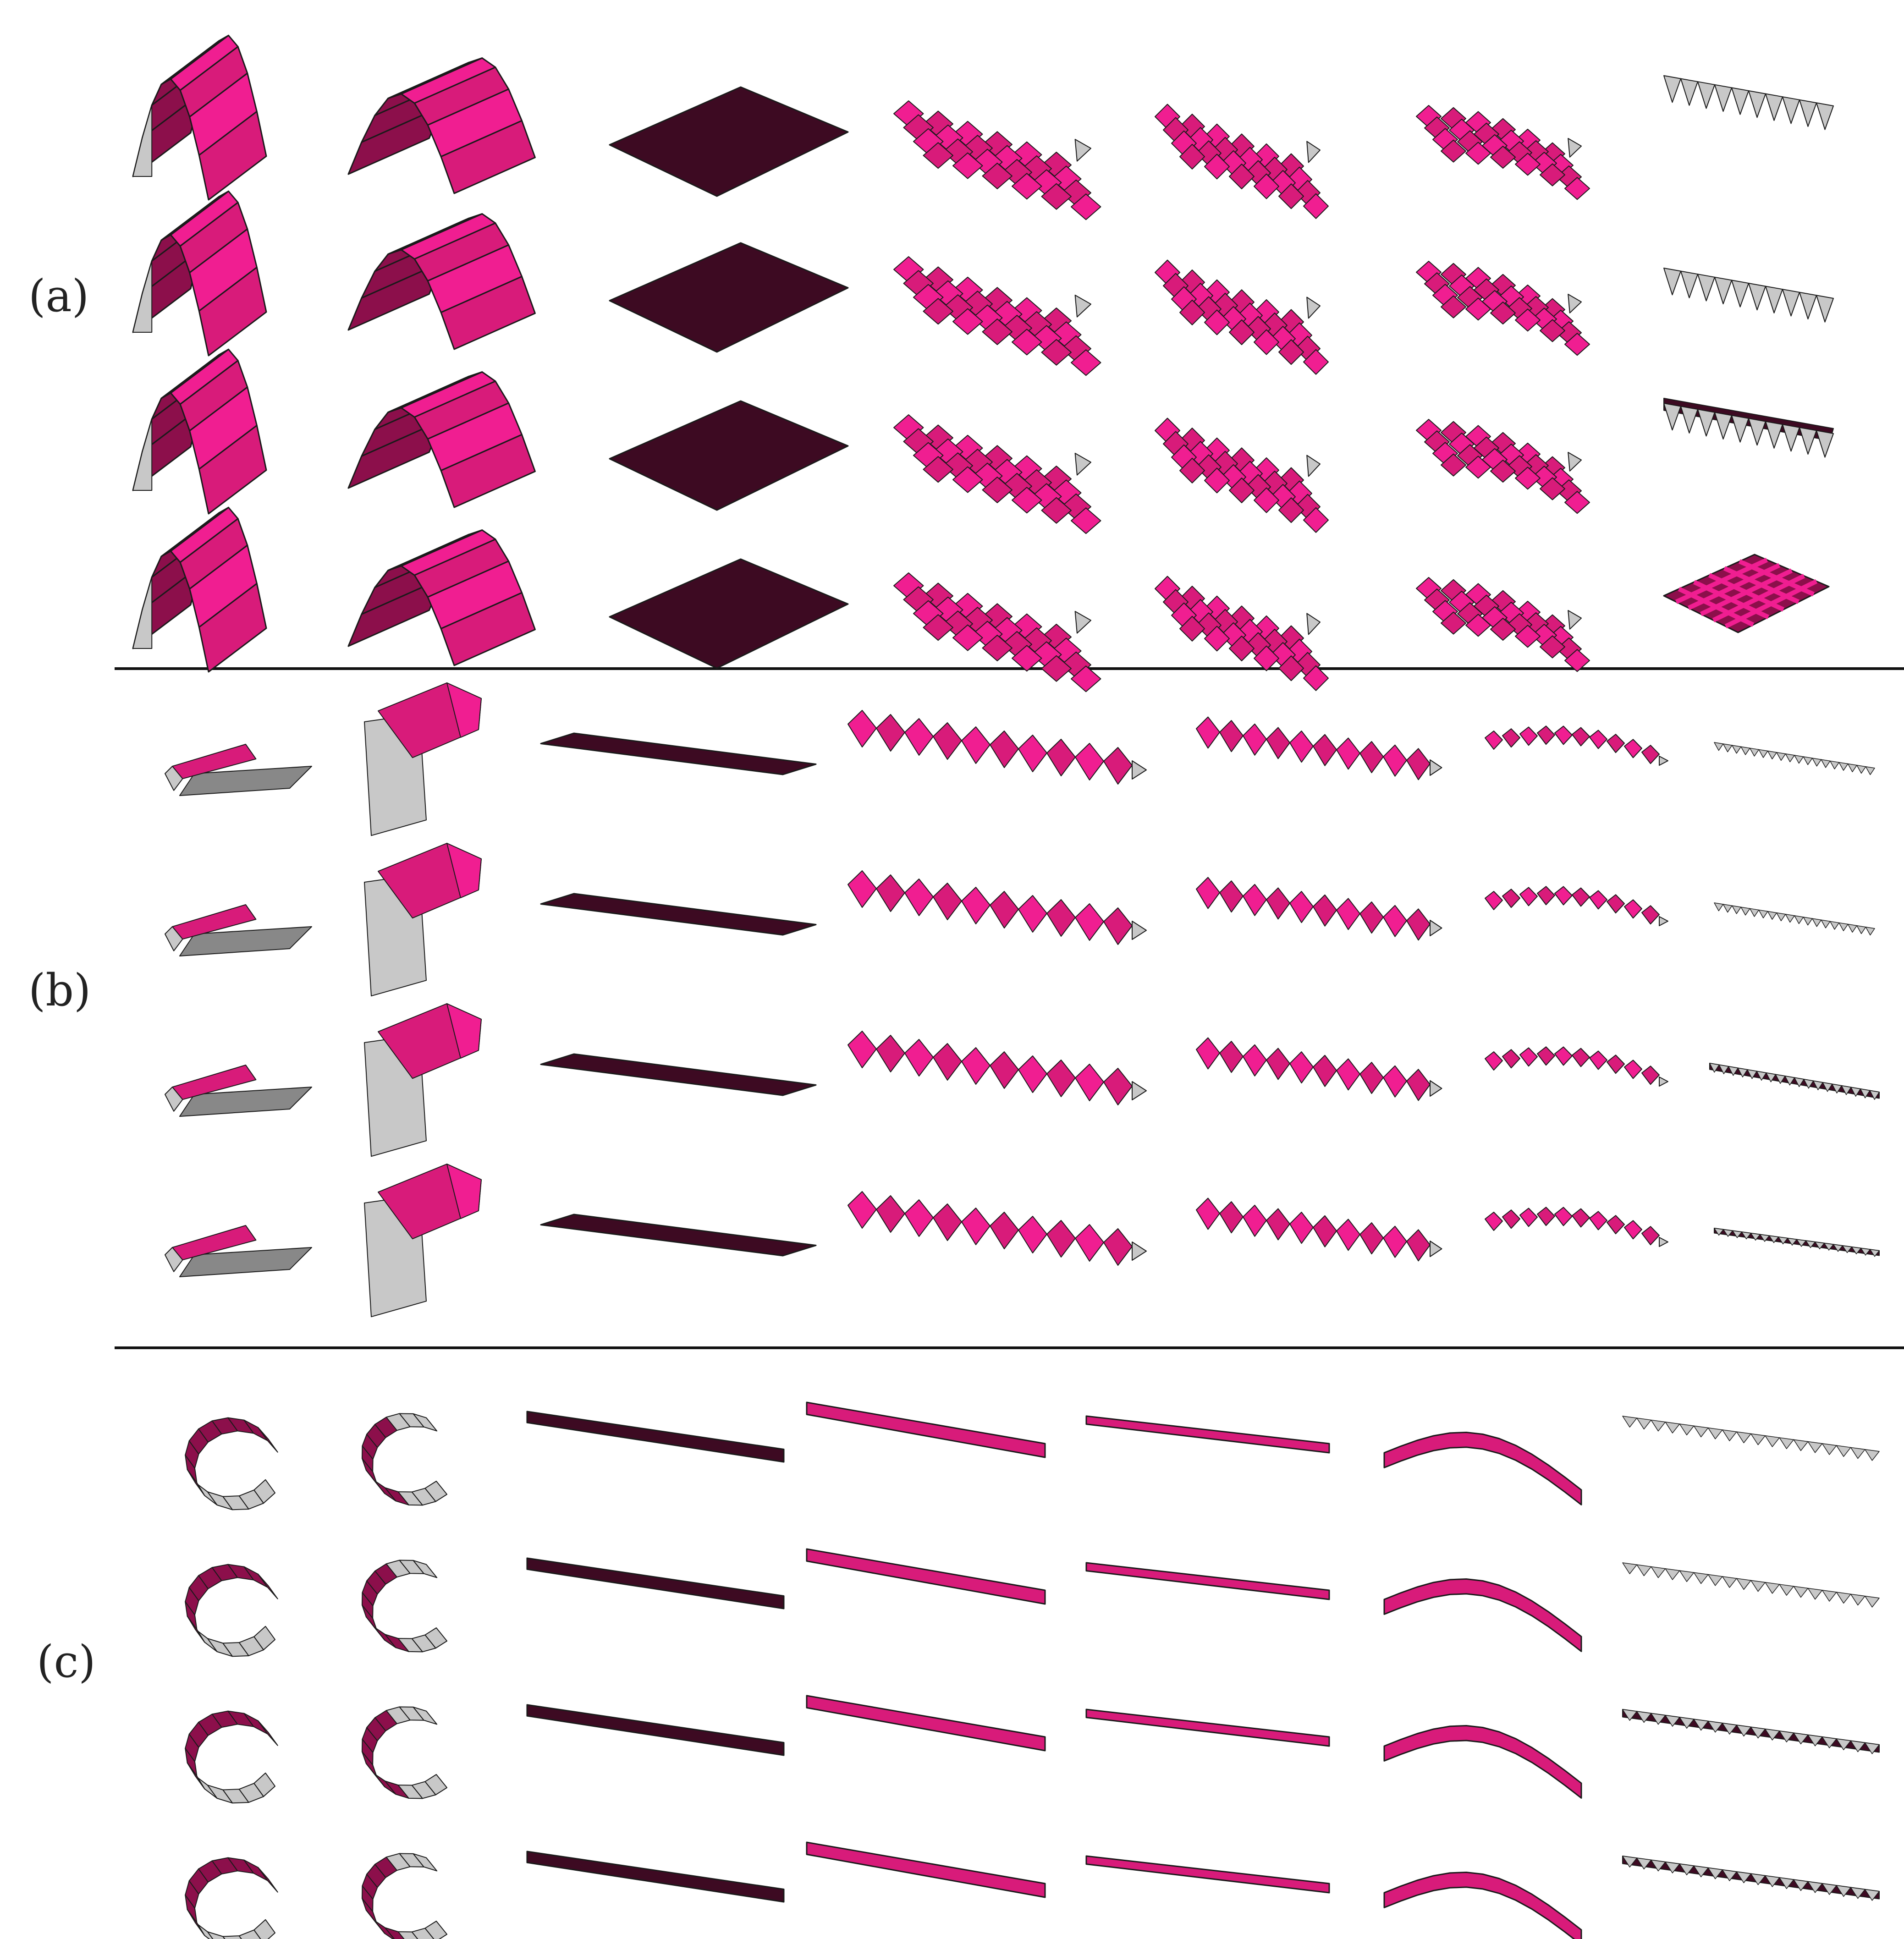 The image size is (1904, 1939). What do you see at coordinates (58, 296) in the screenshot?
I see `panel-label-a: (a)` at bounding box center [58, 296].